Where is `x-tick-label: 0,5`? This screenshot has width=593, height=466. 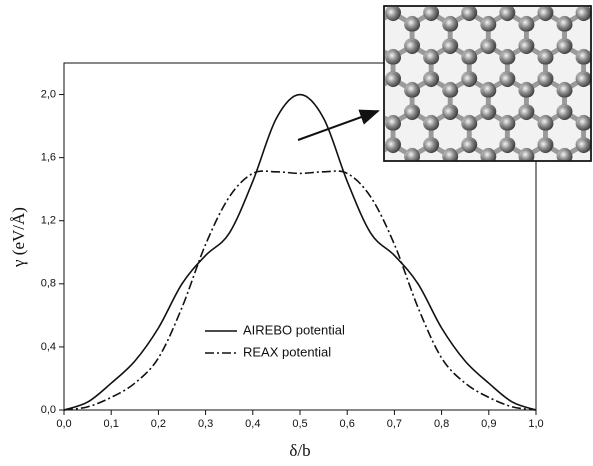
x-tick-label: 0,5 is located at coordinates (299, 424).